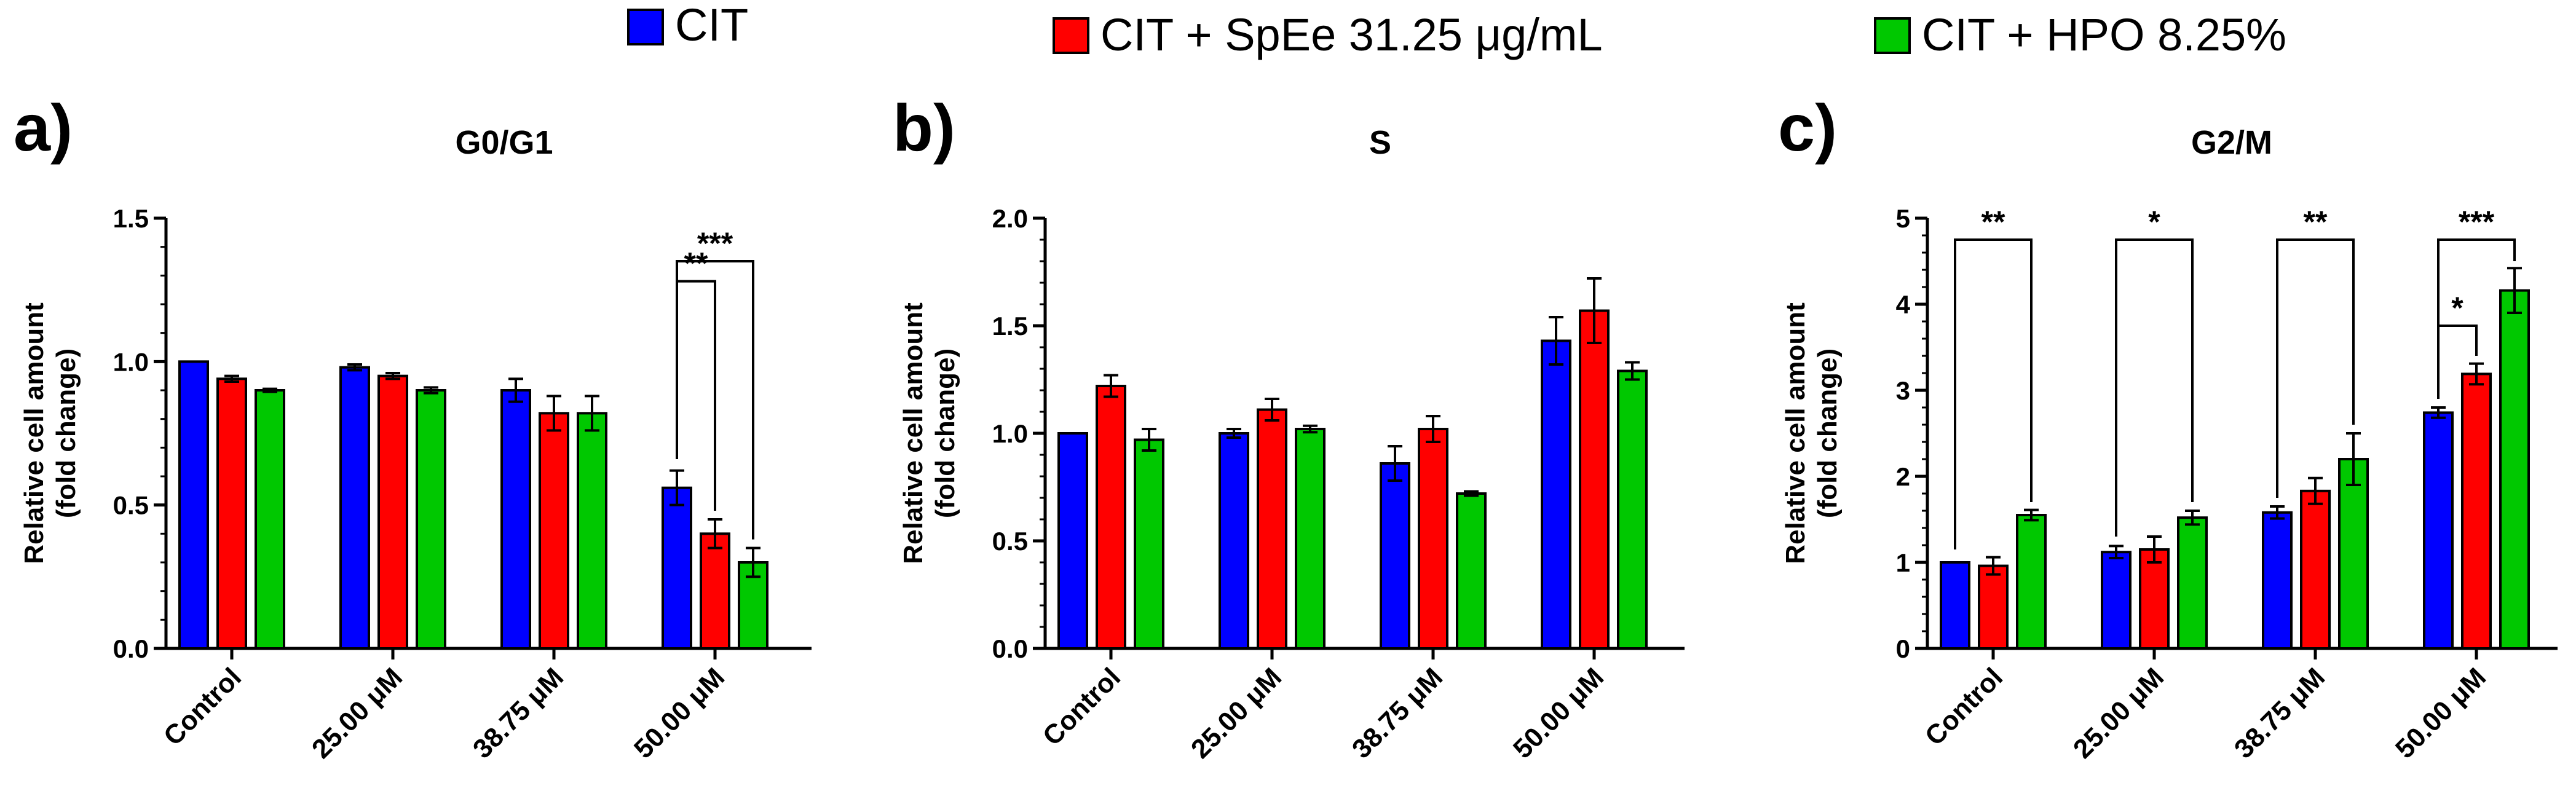  I want to click on legend-item-cit-hpo: CIT + HPO 8.25%, so click(2080, 34).